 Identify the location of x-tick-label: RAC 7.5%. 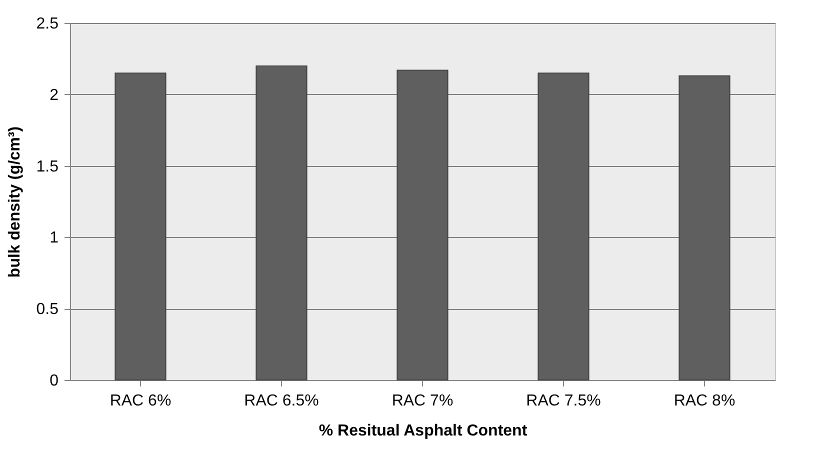
(563, 401).